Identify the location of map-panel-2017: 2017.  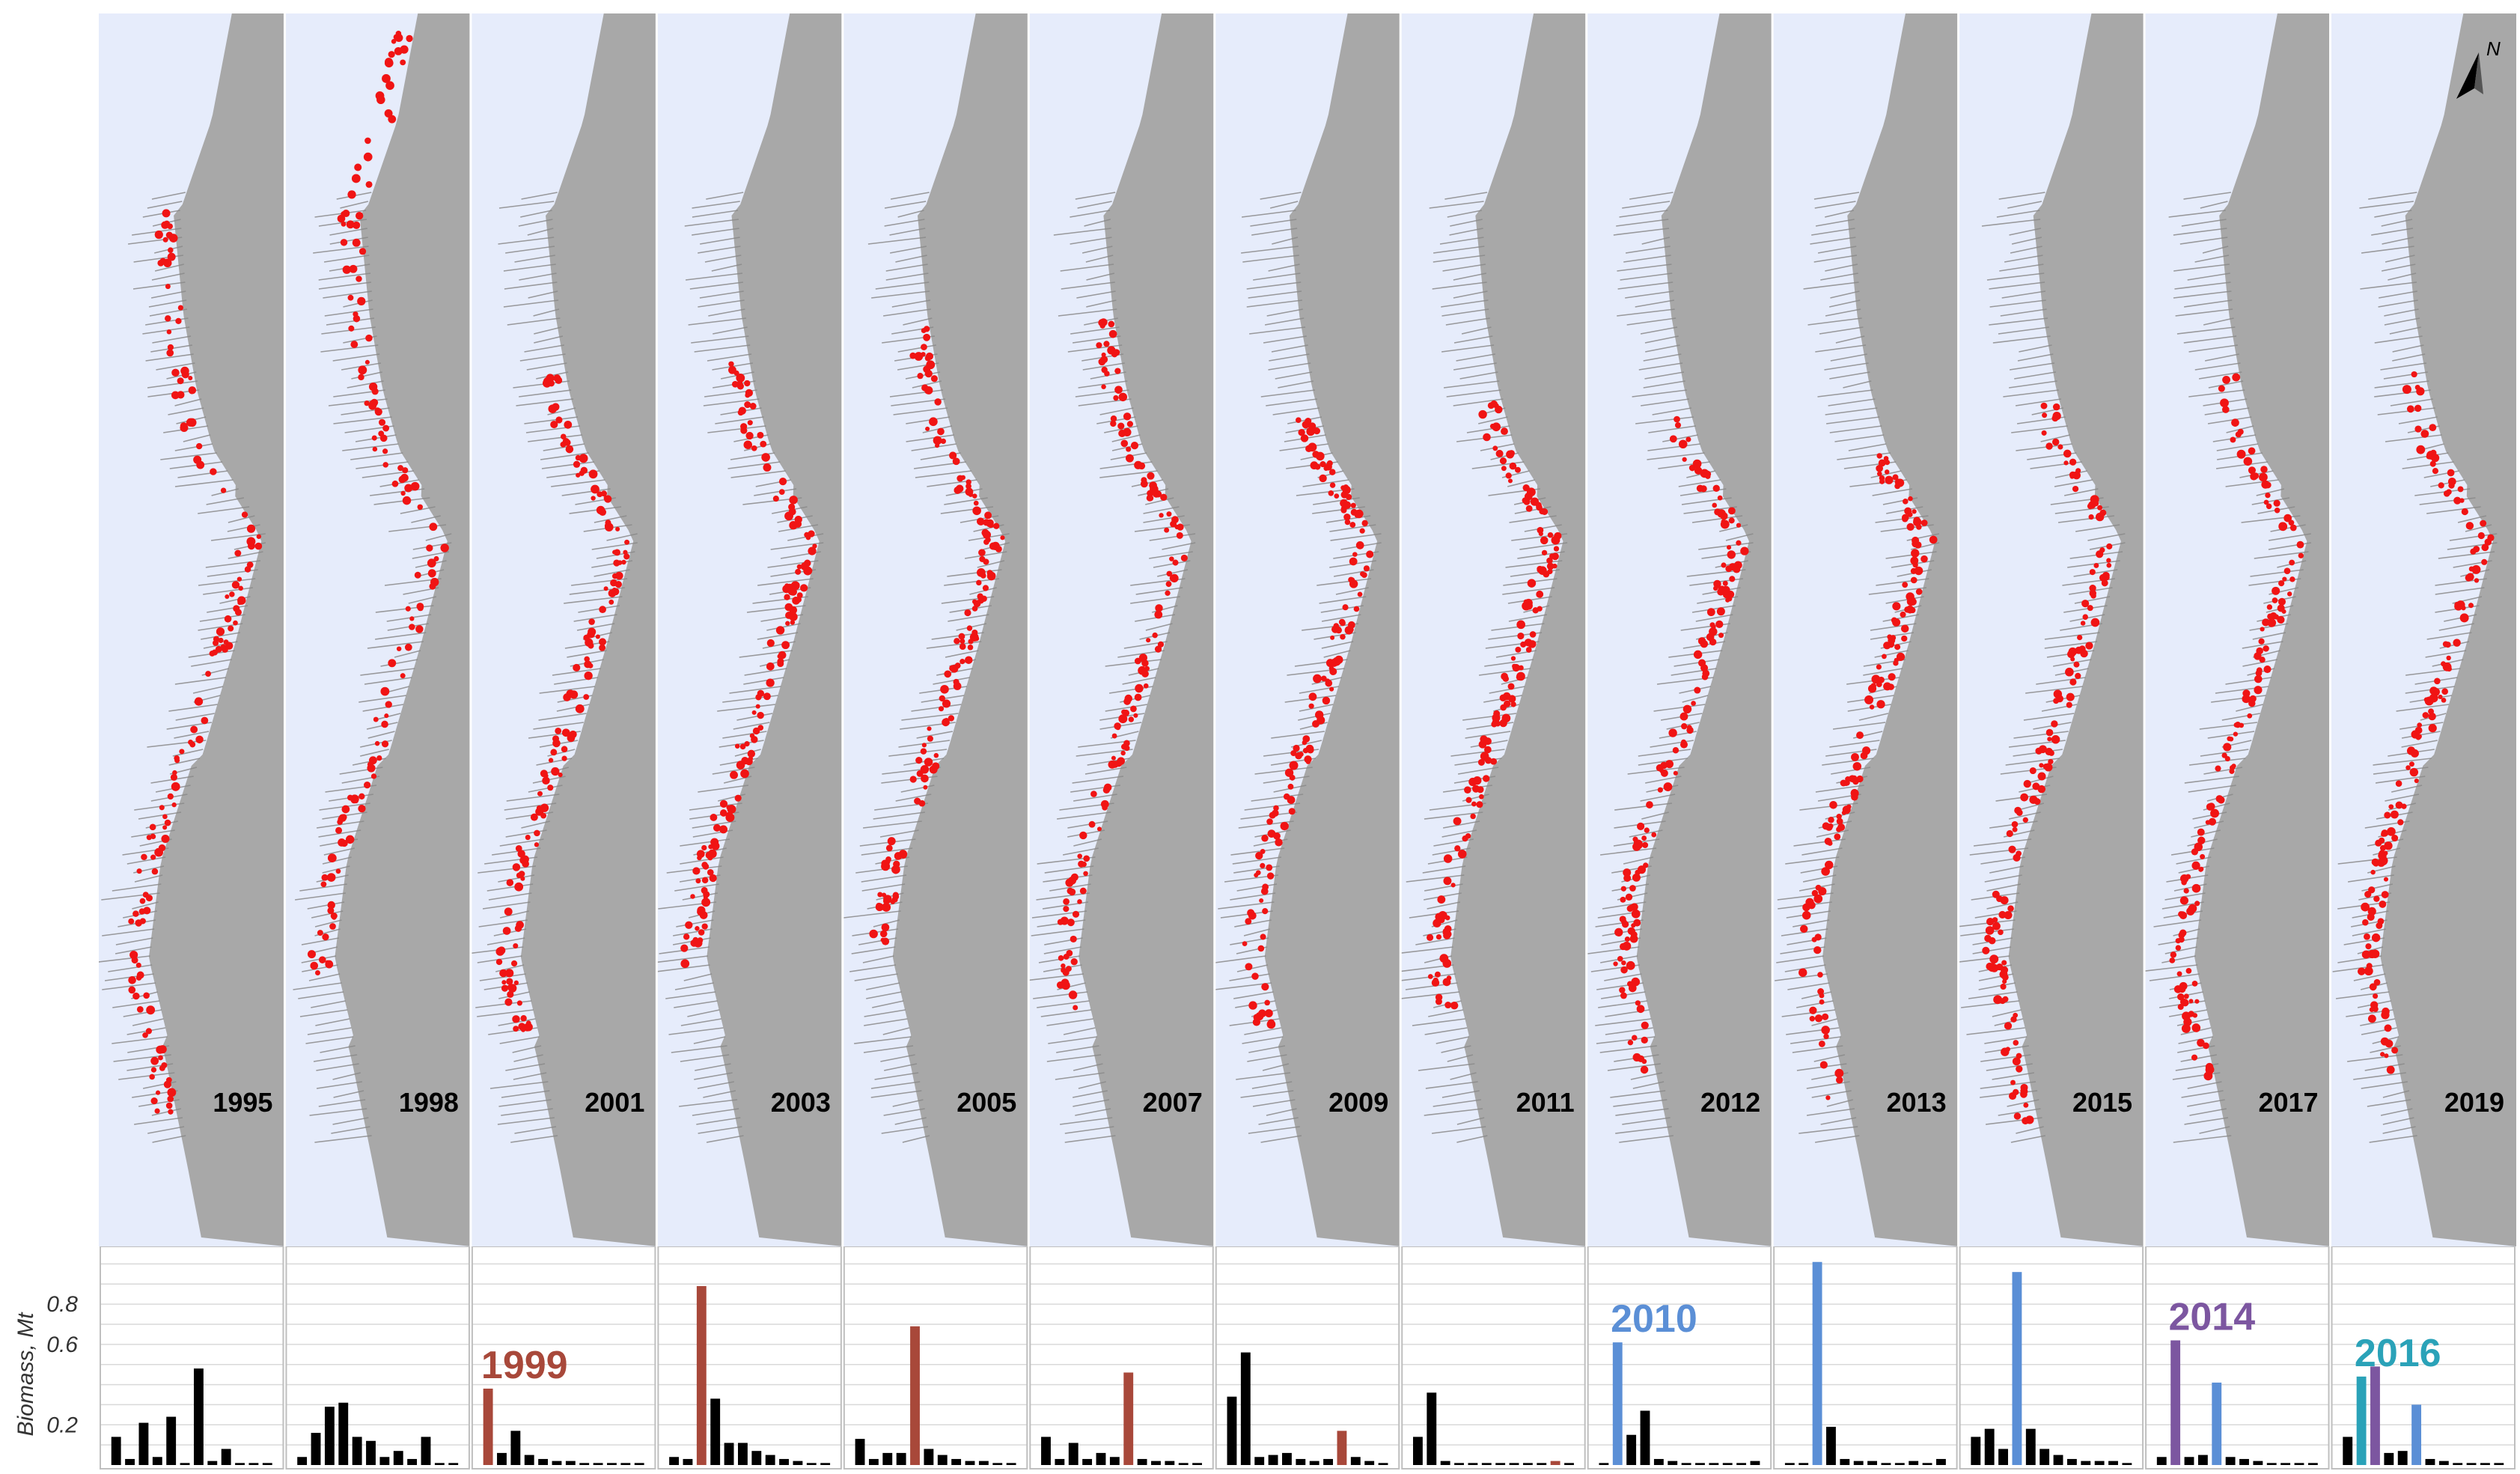
(2237, 629).